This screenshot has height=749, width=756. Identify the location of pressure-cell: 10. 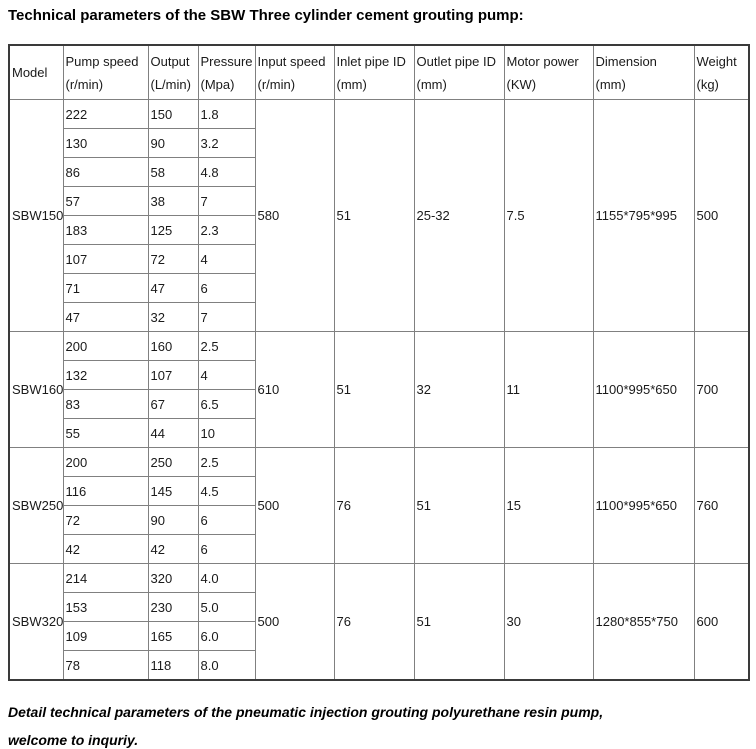
(226, 433).